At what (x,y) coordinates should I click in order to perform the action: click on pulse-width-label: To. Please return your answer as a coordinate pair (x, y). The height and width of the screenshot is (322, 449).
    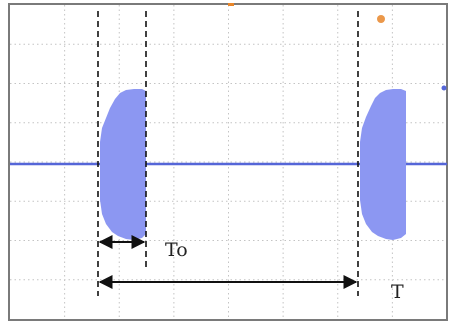
    Looking at the image, I should click on (176, 250).